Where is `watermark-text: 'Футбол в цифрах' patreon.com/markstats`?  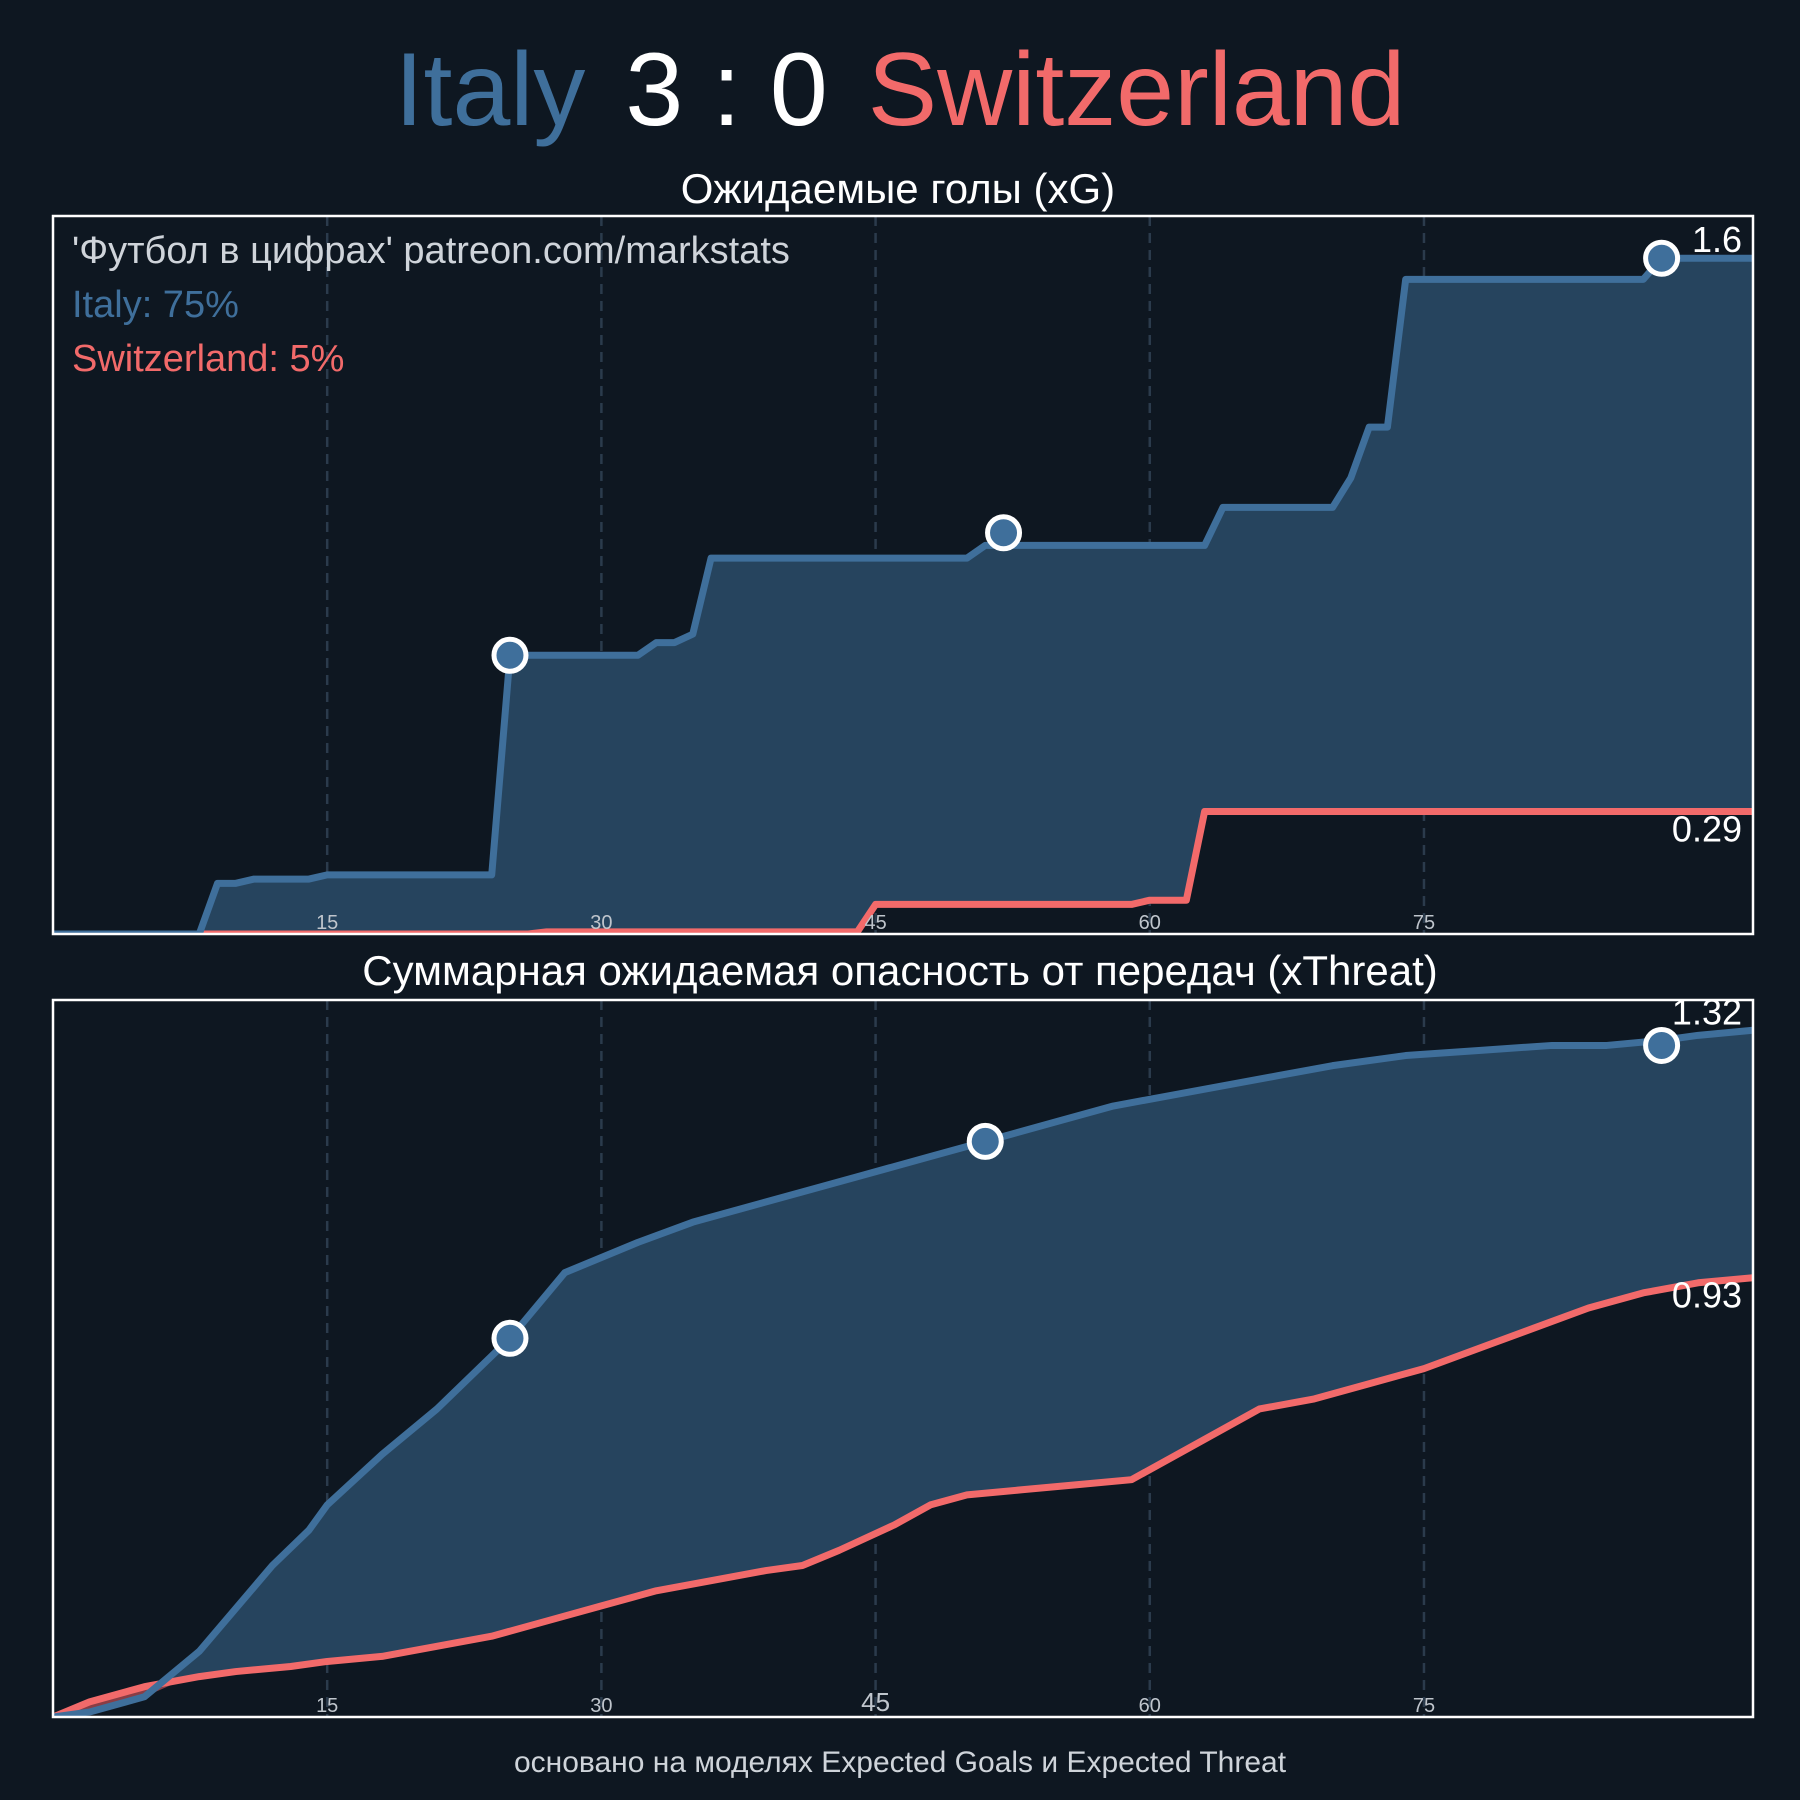 watermark-text: 'Футбол в цифрах' patreon.com/markstats is located at coordinates (431, 251).